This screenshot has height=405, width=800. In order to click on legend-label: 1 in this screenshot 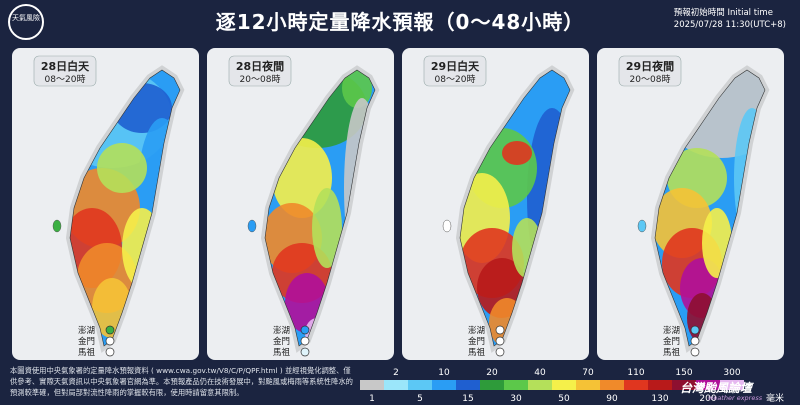, I will do `click(372, 399)`.